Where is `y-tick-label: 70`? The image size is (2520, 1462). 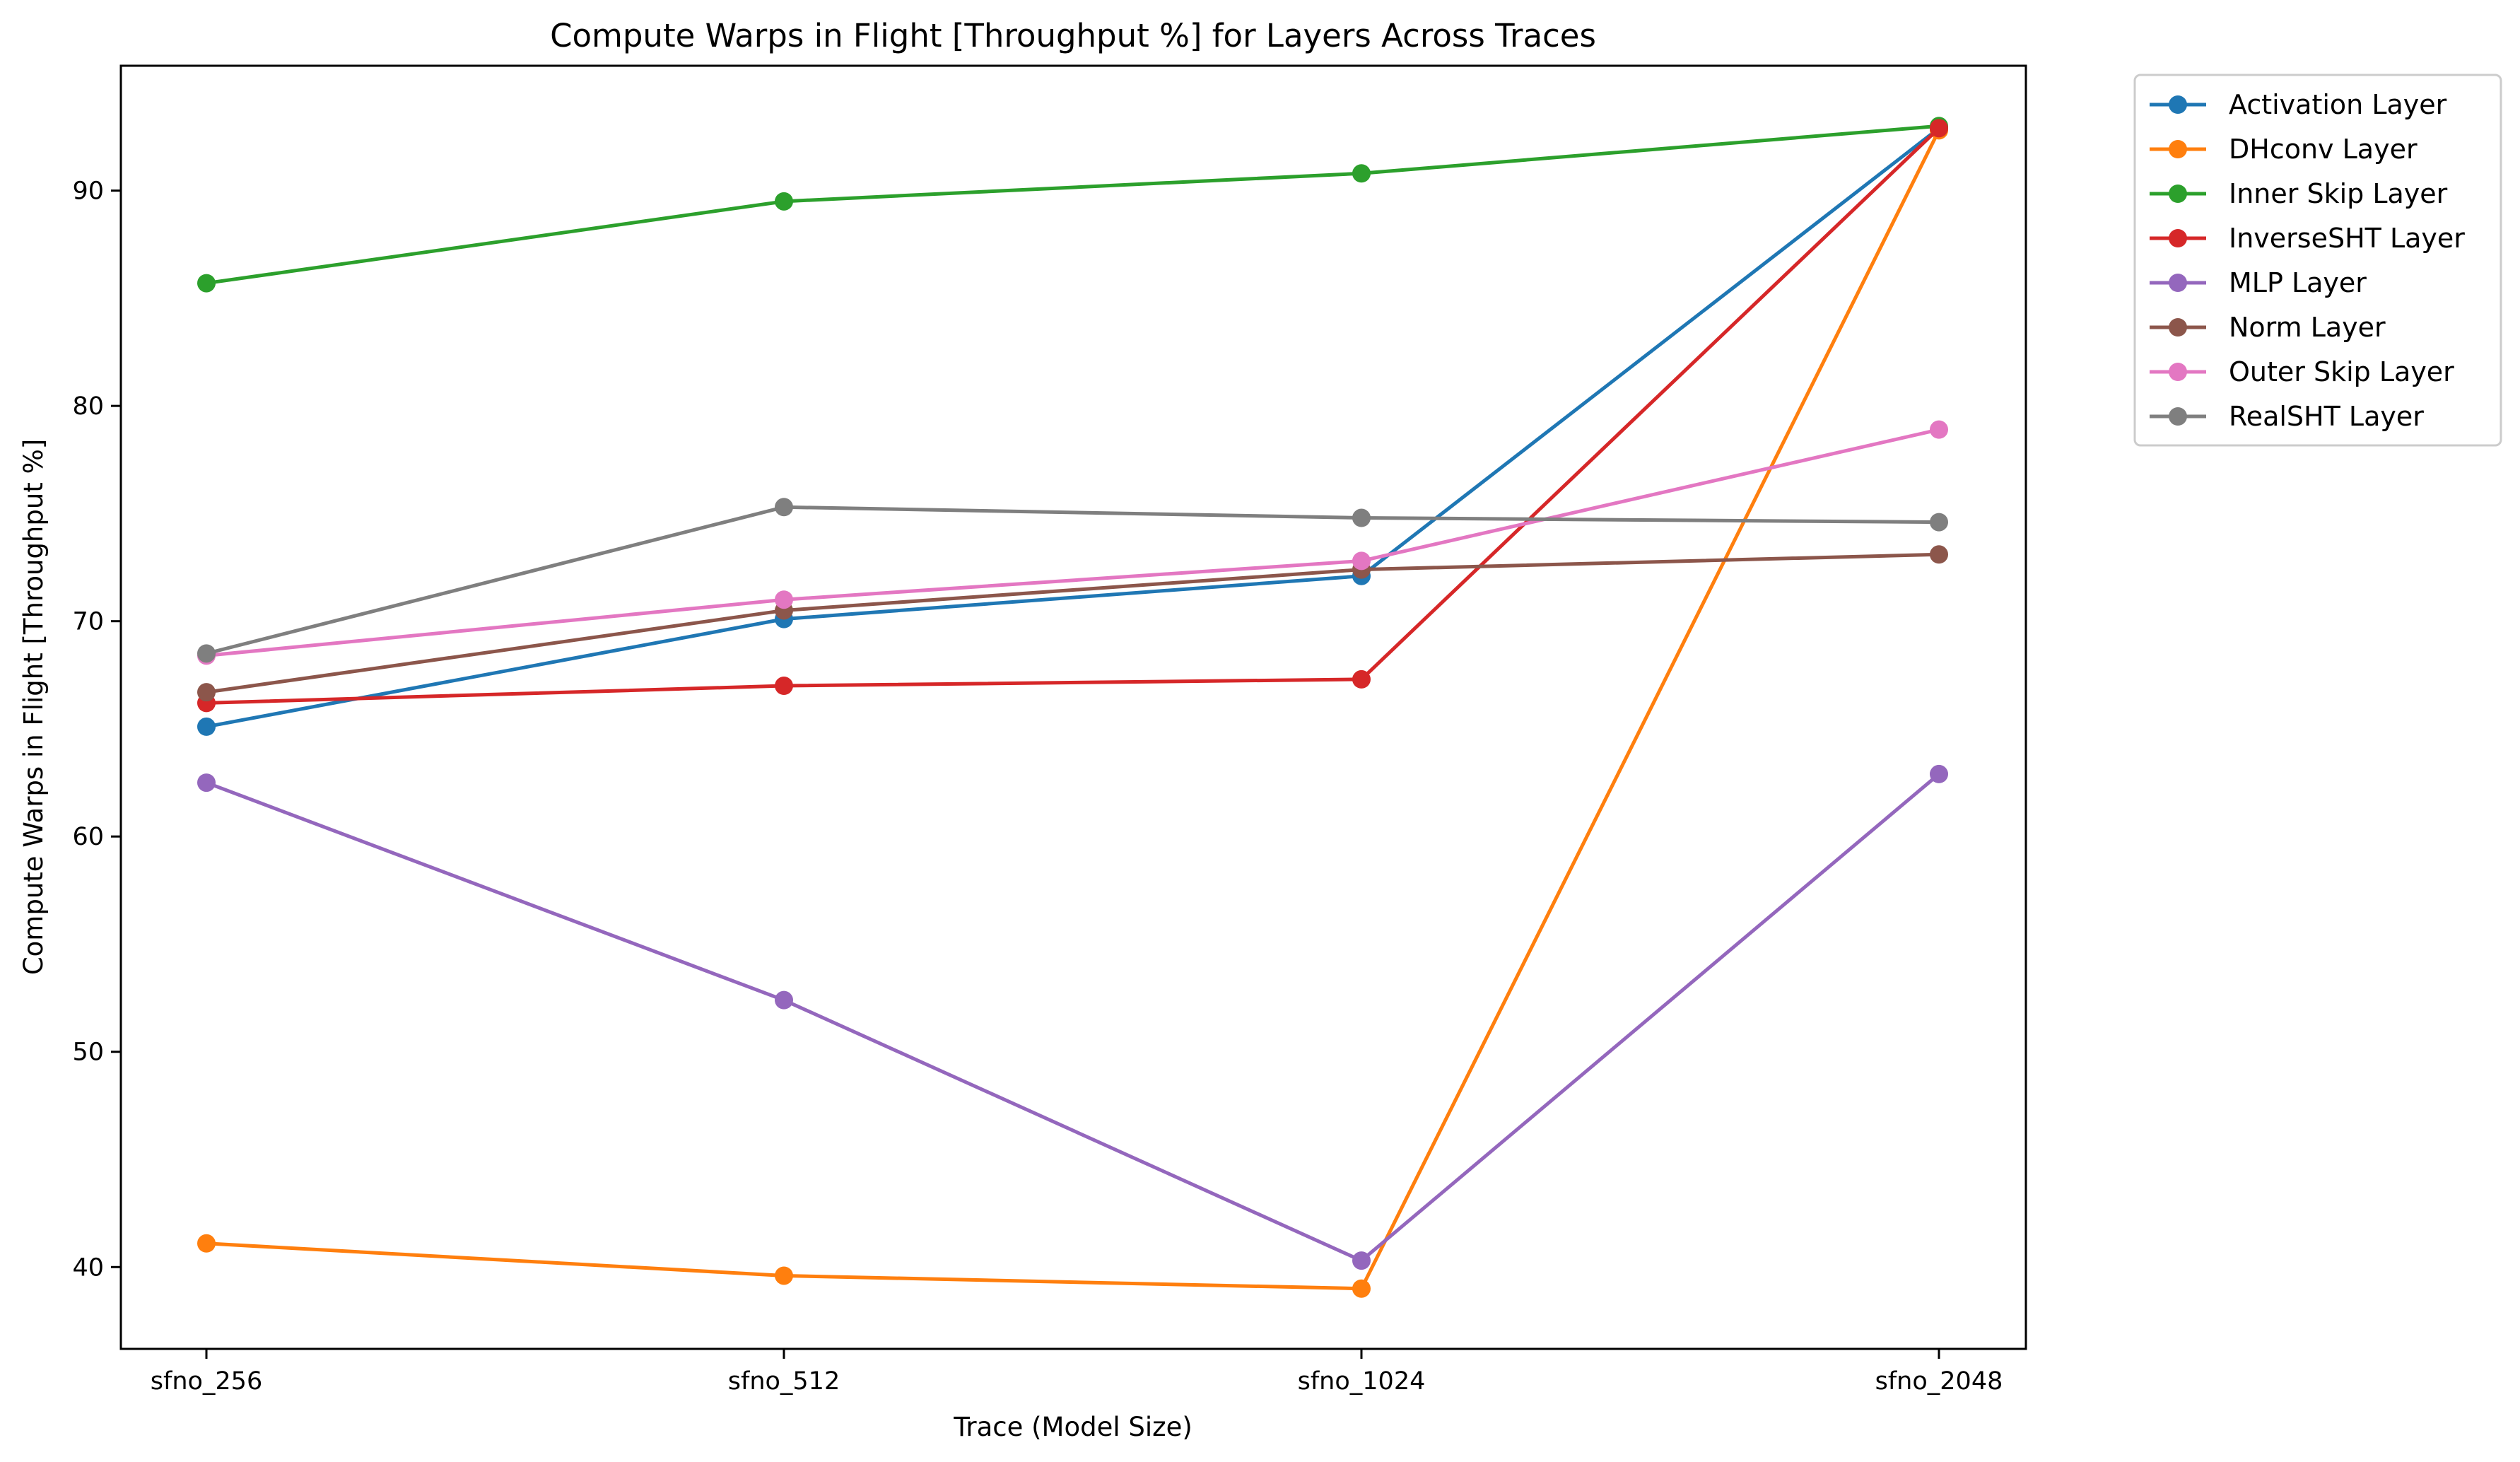
y-tick-label: 70 is located at coordinates (88, 622).